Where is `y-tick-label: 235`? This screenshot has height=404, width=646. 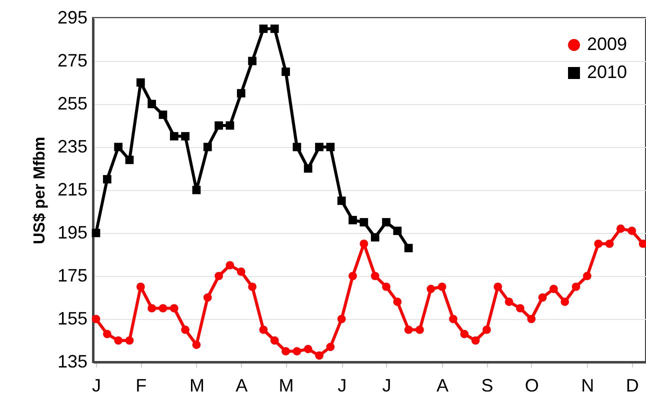 y-tick-label: 235 is located at coordinates (72, 146).